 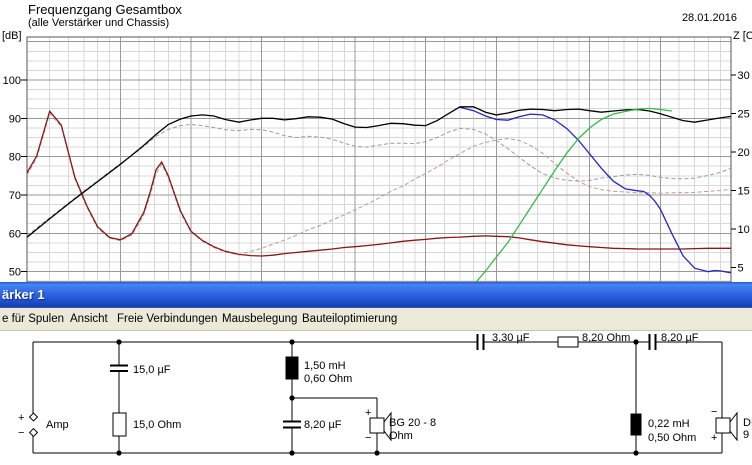 I want to click on window-title: ärker 1, so click(x=23, y=294).